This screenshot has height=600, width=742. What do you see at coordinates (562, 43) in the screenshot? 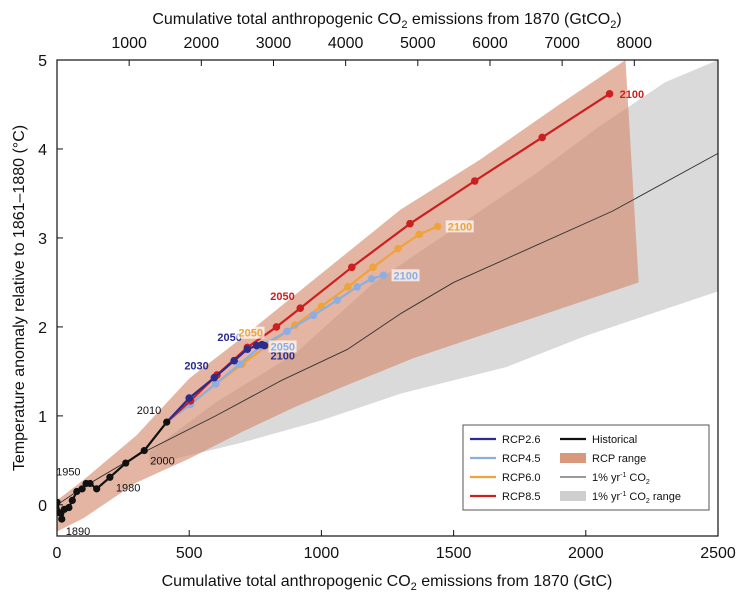
I see `top-tick-label: 7000` at bounding box center [562, 43].